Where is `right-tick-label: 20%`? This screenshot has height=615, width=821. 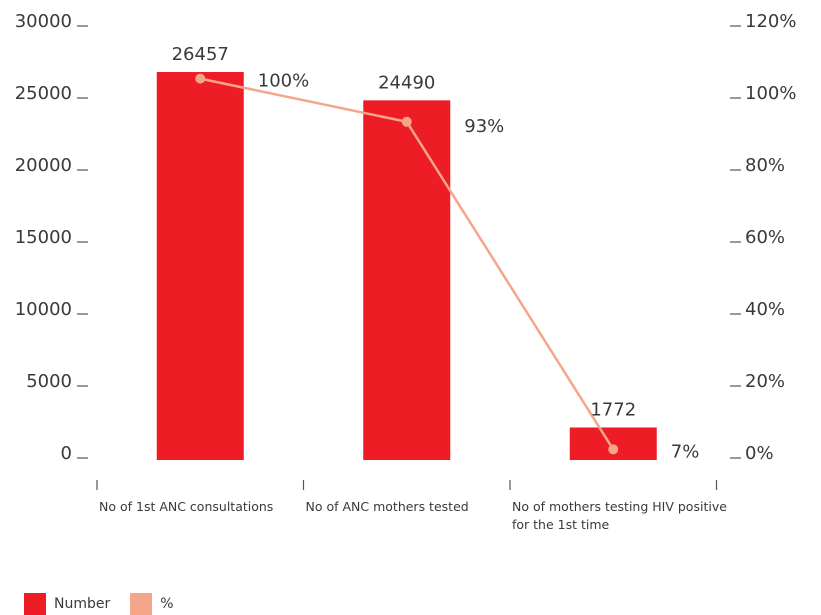
right-tick-label: 20% is located at coordinates (765, 381).